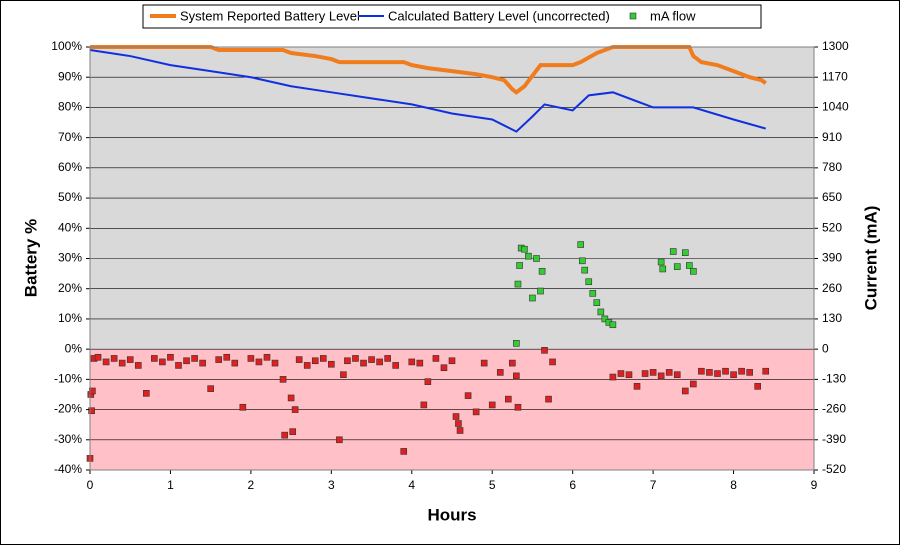 This screenshot has width=900, height=545. I want to click on y2-tick-label: -260, so click(834, 409).